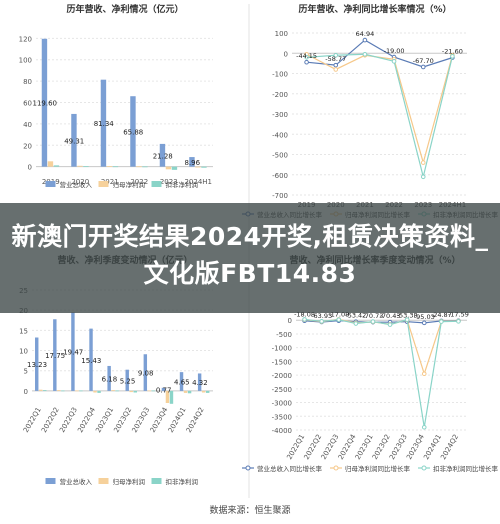 This screenshot has width=500, height=524. Describe the element at coordinates (27, 125) in the screenshot. I see `y-tick-label: 40` at that location.